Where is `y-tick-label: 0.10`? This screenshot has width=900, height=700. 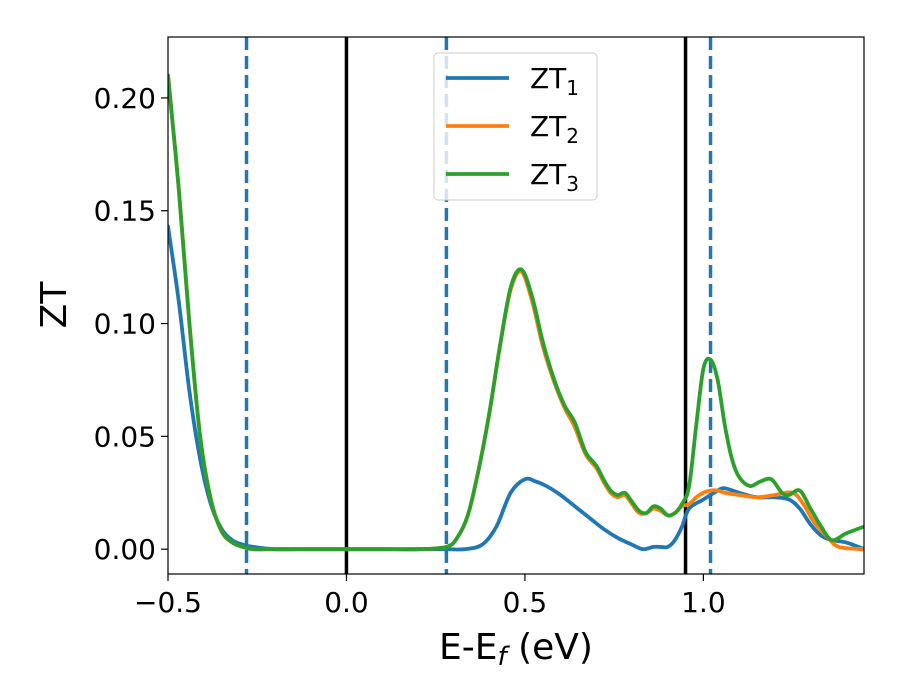 y-tick-label: 0.10 is located at coordinates (125, 324).